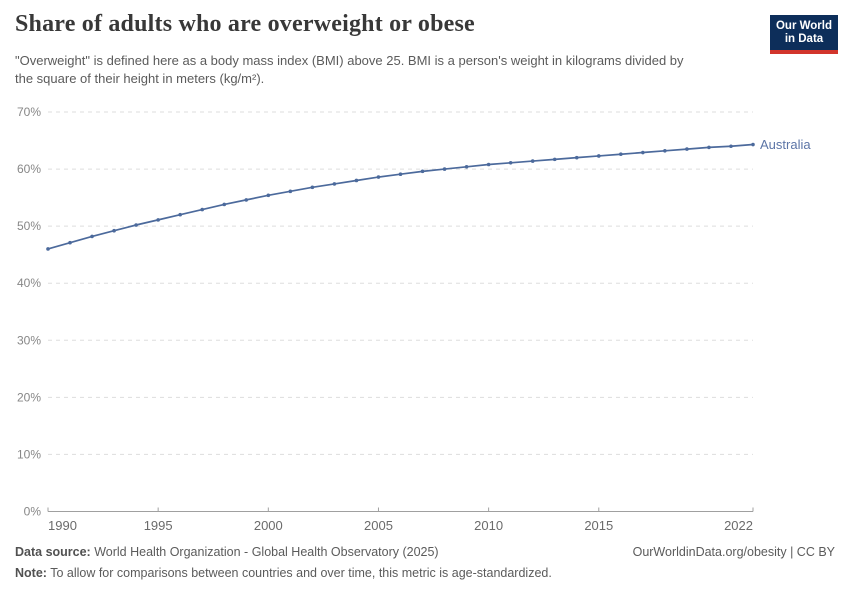 The width and height of the screenshot is (850, 600). I want to click on y-tick-label: 40%, so click(29, 283).